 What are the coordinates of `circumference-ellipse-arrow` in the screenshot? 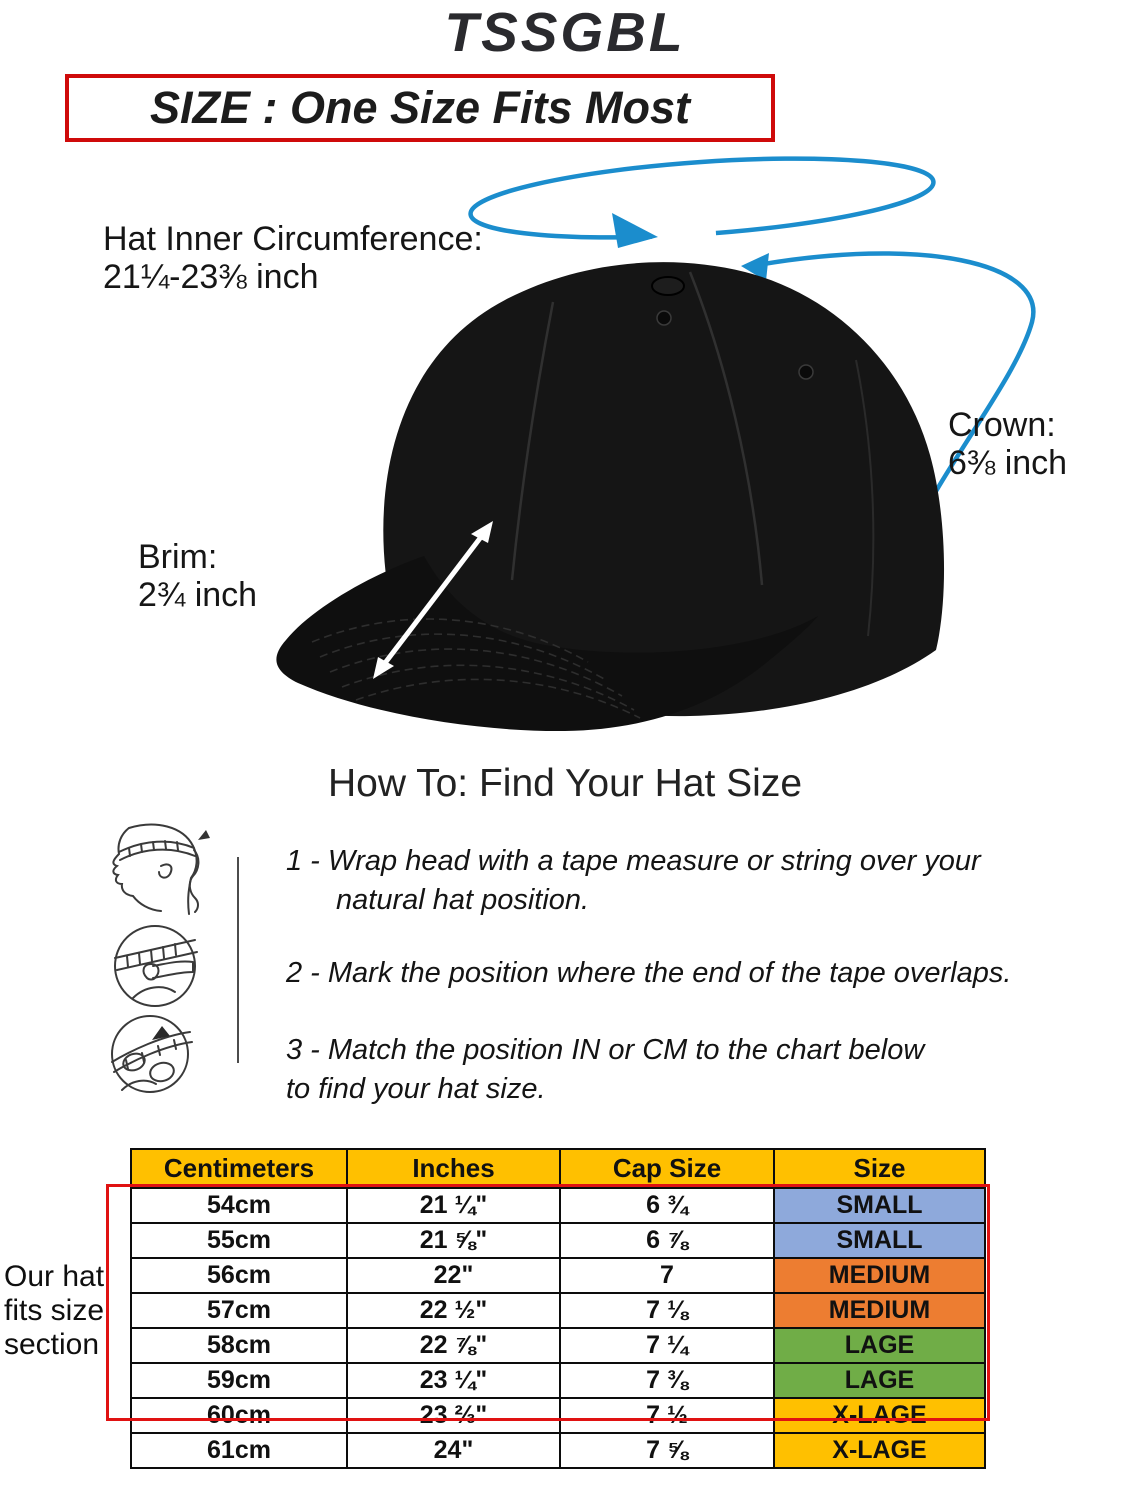 It's located at (702, 205).